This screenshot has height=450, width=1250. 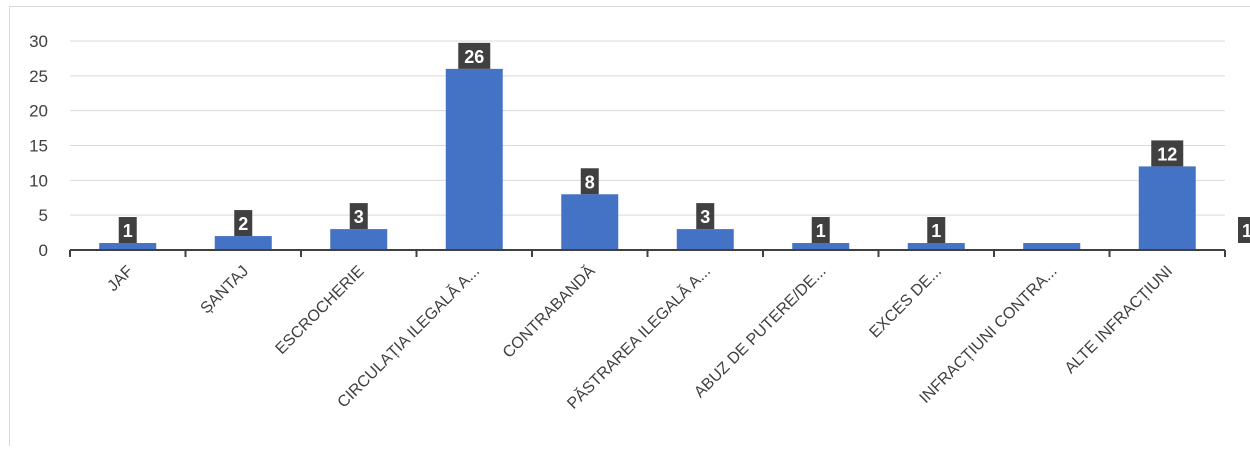 What do you see at coordinates (38, 76) in the screenshot?
I see `y-tick-label: 25` at bounding box center [38, 76].